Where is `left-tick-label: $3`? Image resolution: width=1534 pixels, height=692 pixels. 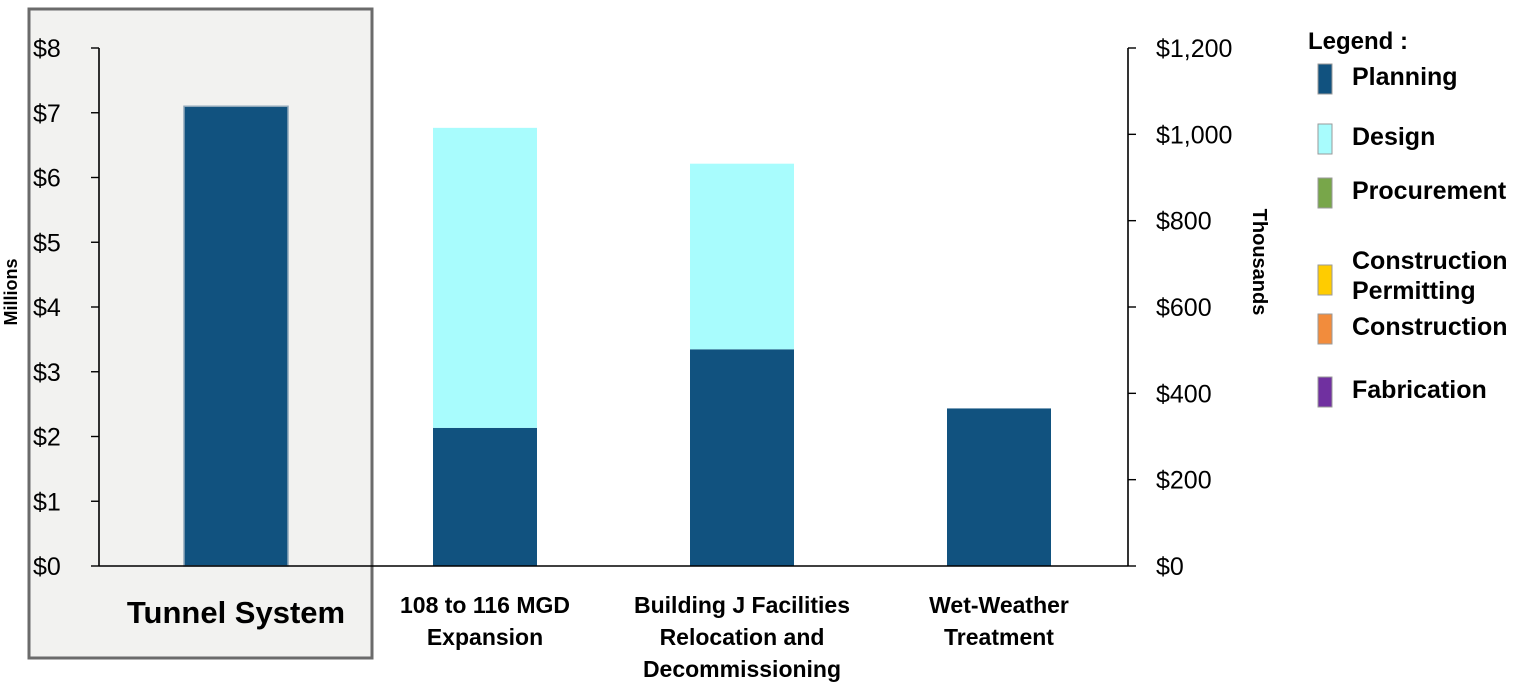 left-tick-label: $3 is located at coordinates (47, 373).